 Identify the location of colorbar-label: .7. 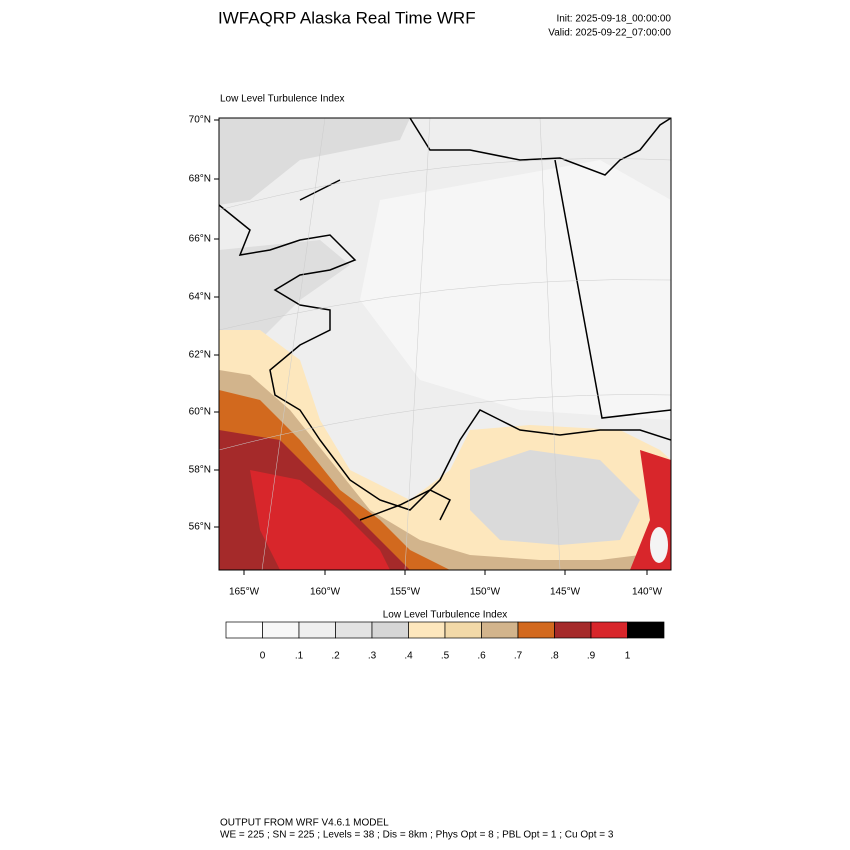
(518, 656).